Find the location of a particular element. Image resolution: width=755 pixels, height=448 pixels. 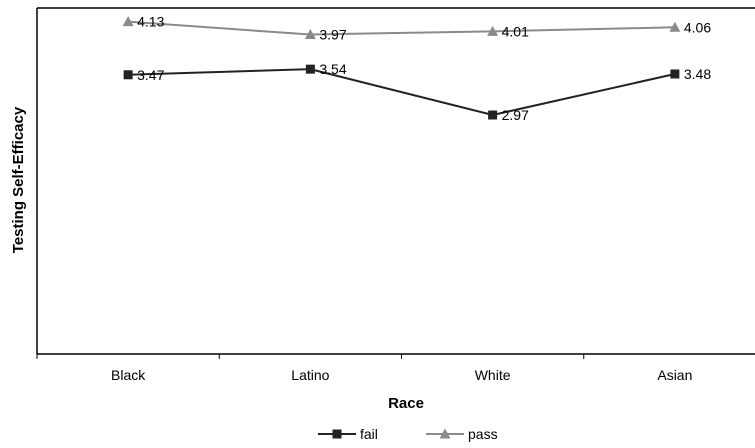

legend-item-fail: fail is located at coordinates (348, 434).